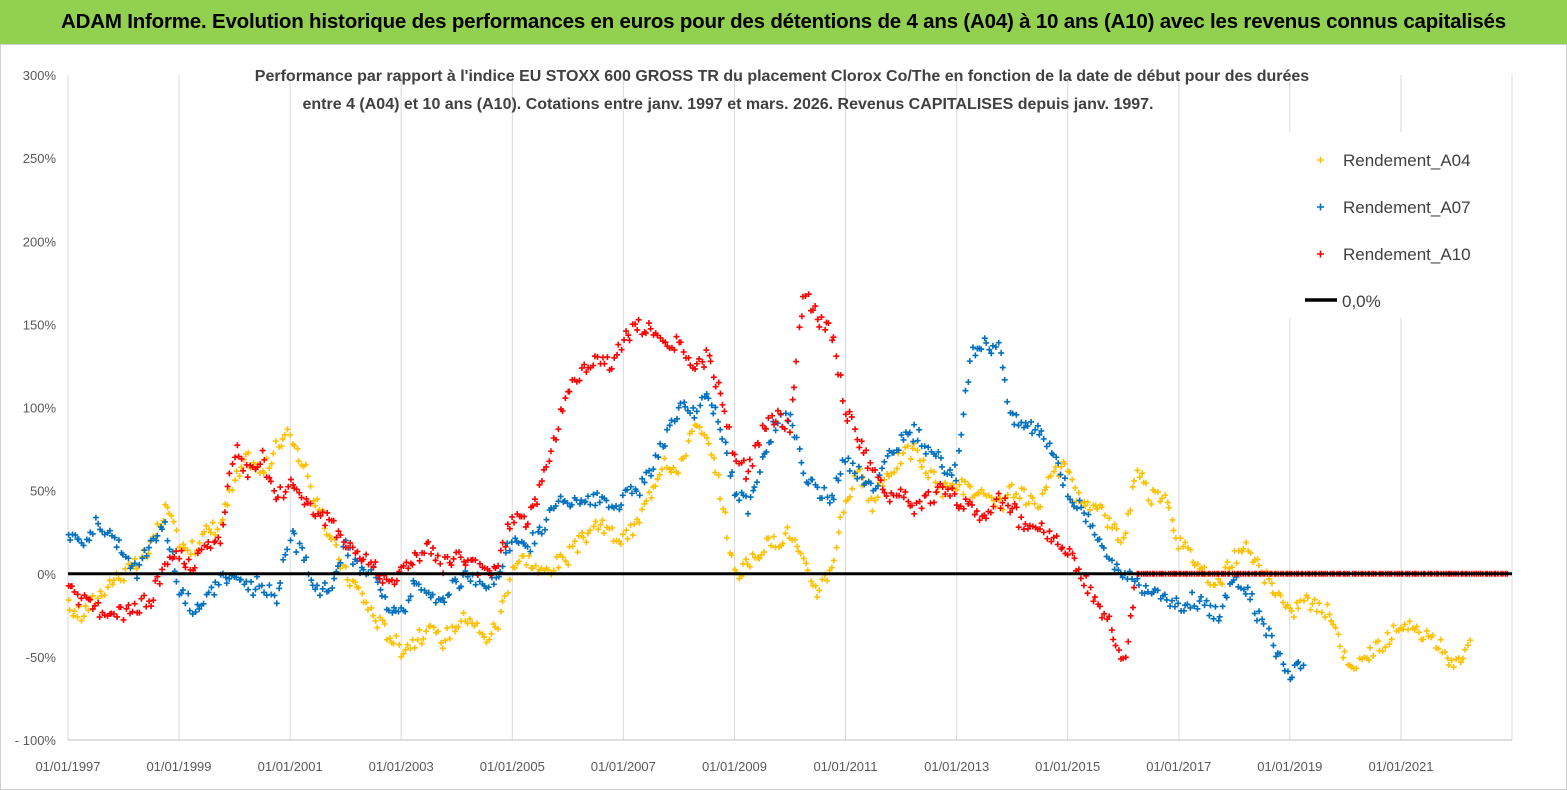 Image resolution: width=1567 pixels, height=790 pixels. What do you see at coordinates (36, 740) in the screenshot?
I see `y-tick-label: - 100%` at bounding box center [36, 740].